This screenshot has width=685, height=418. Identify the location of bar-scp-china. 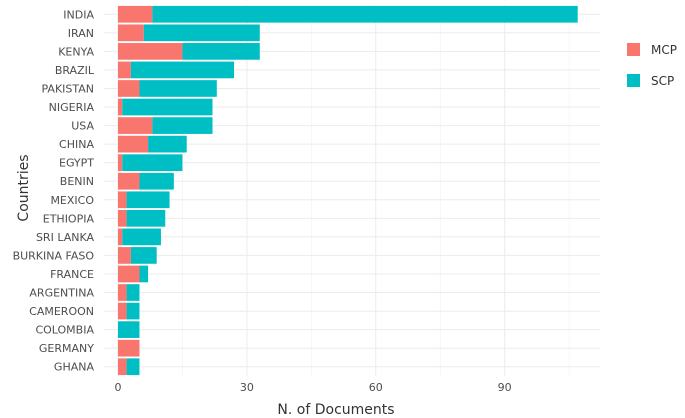
(167, 144).